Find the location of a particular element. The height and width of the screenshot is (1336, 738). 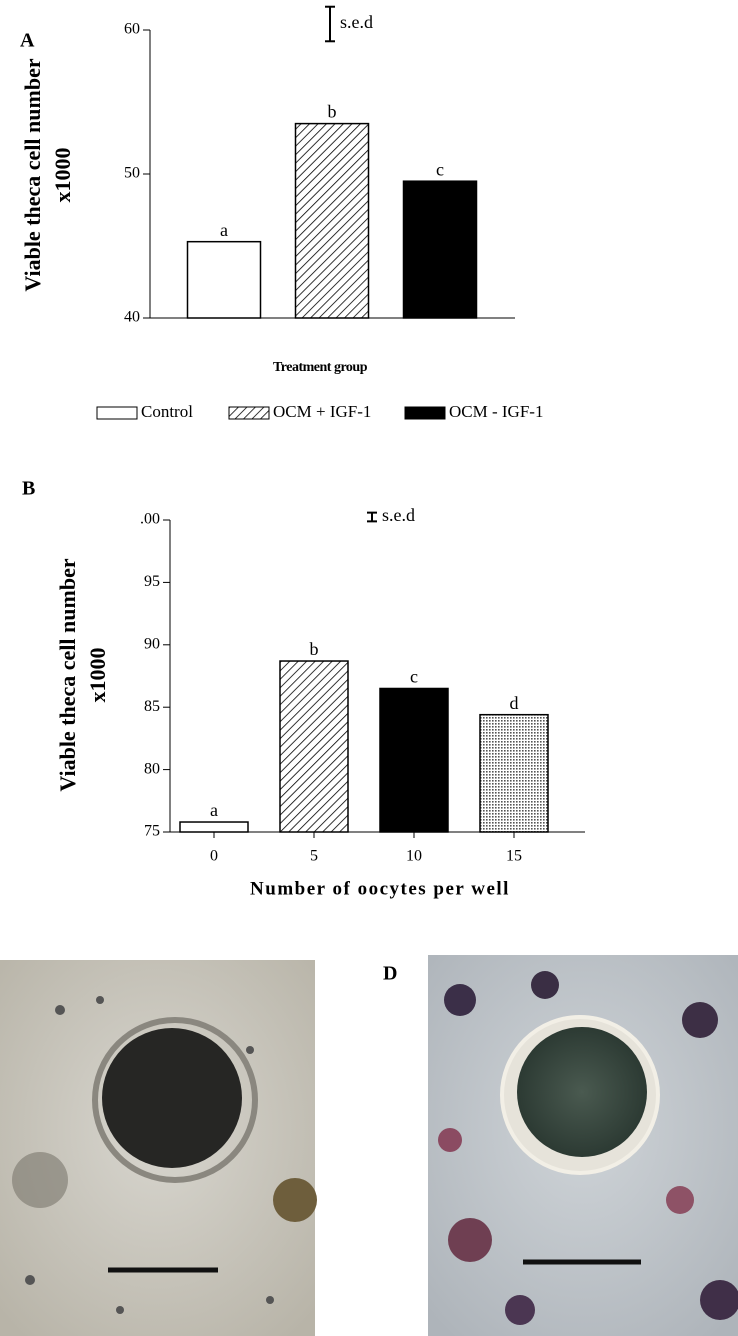

y-tick-label: 60 is located at coordinates (132, 29).